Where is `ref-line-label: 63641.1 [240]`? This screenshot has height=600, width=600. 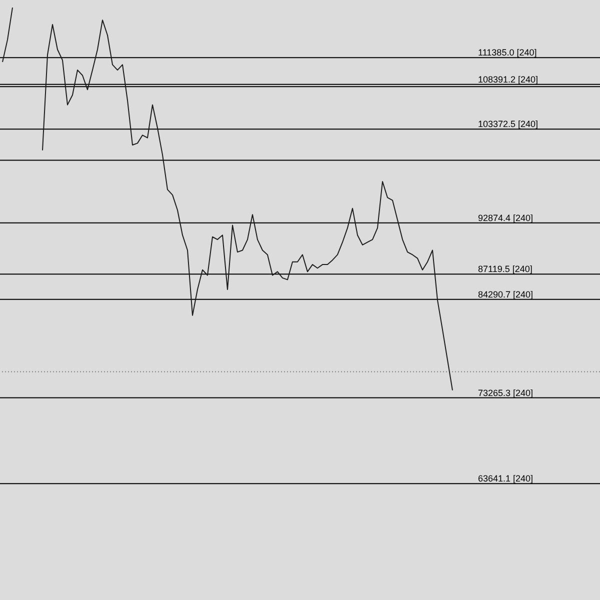
ref-line-label: 63641.1 [240] is located at coordinates (506, 479).